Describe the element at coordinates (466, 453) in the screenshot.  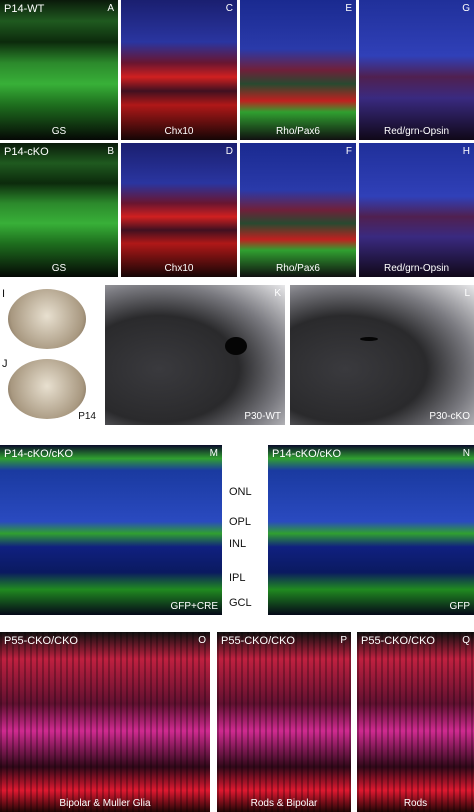
I see `panel-letter: N` at that location.